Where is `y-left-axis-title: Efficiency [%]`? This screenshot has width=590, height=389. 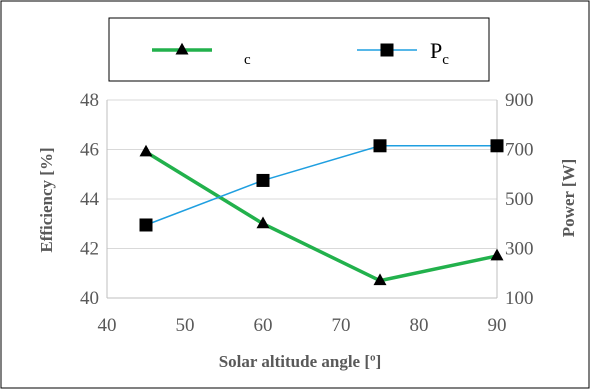 y-left-axis-title: Efficiency [%] is located at coordinates (46, 199).